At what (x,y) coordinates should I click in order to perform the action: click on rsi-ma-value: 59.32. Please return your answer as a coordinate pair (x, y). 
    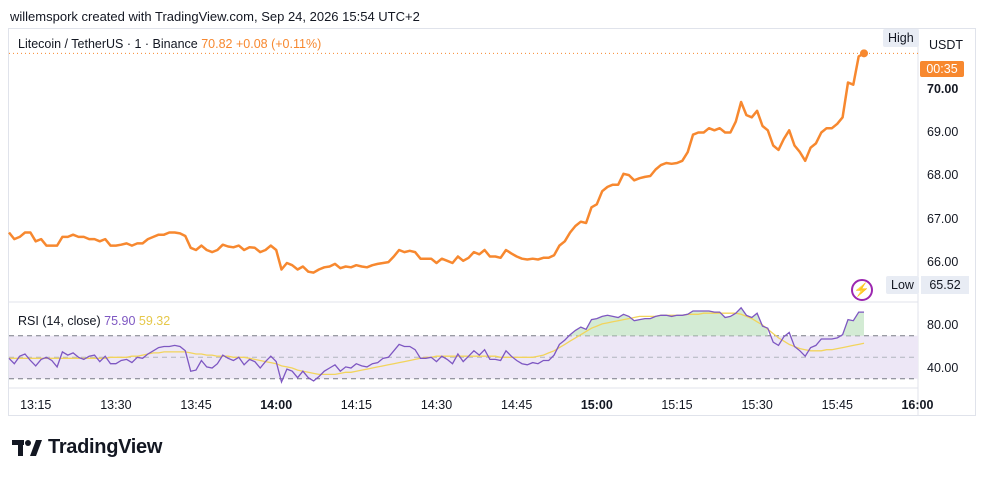
    Looking at the image, I should click on (154, 321).